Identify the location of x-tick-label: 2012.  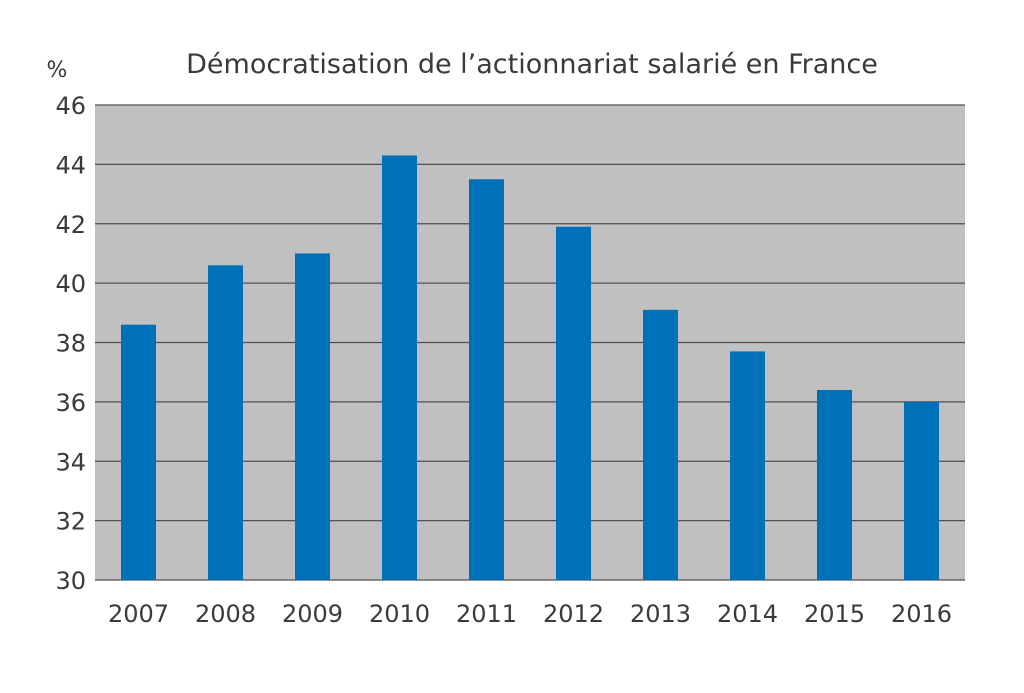
(573, 614).